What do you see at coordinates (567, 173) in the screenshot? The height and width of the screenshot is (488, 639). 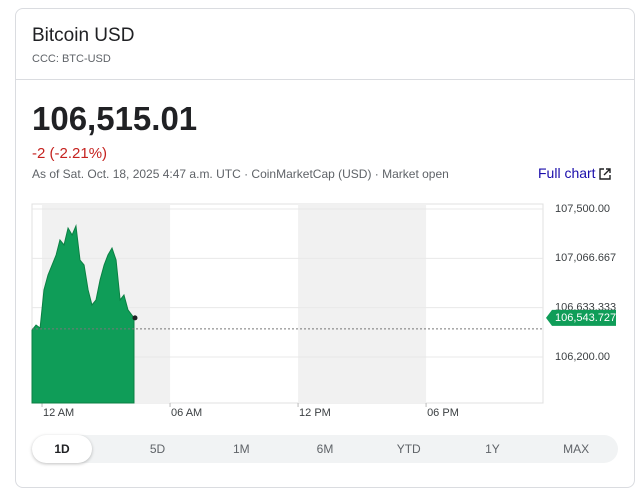 I see `link-text: Full chart` at bounding box center [567, 173].